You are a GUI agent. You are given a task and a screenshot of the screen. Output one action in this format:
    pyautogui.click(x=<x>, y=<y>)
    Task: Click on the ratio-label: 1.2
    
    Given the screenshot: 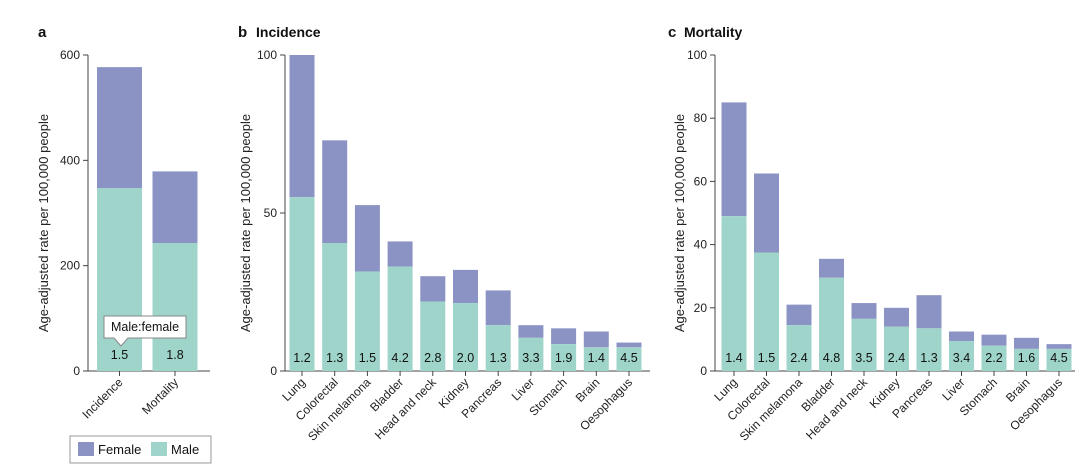 What is the action you would take?
    pyautogui.click(x=301, y=358)
    